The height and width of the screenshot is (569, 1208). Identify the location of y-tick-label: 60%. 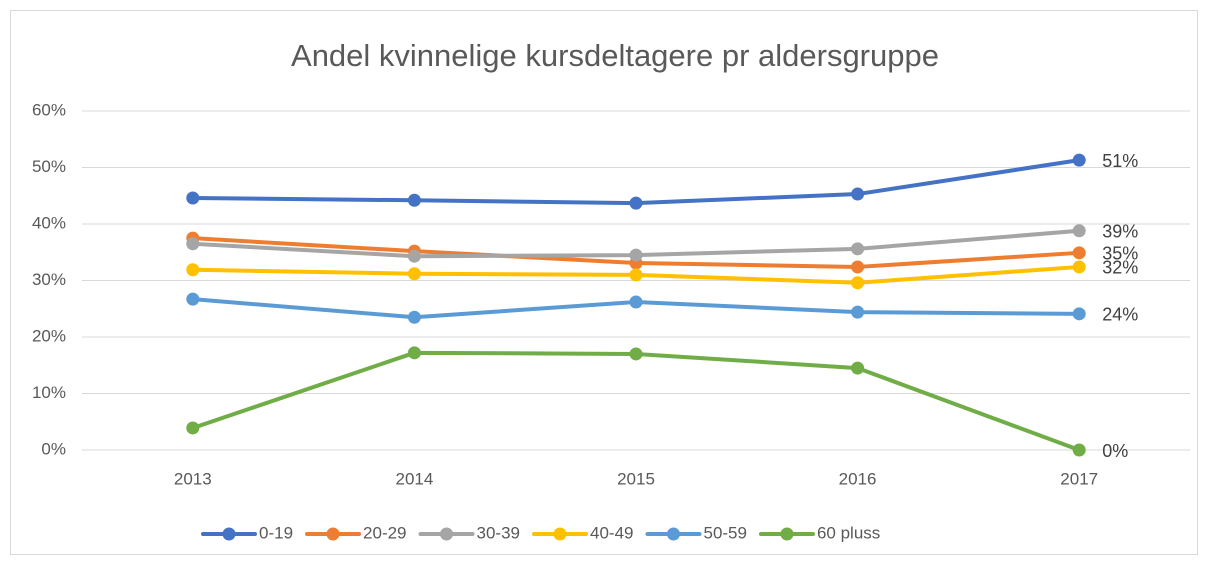
(49, 109).